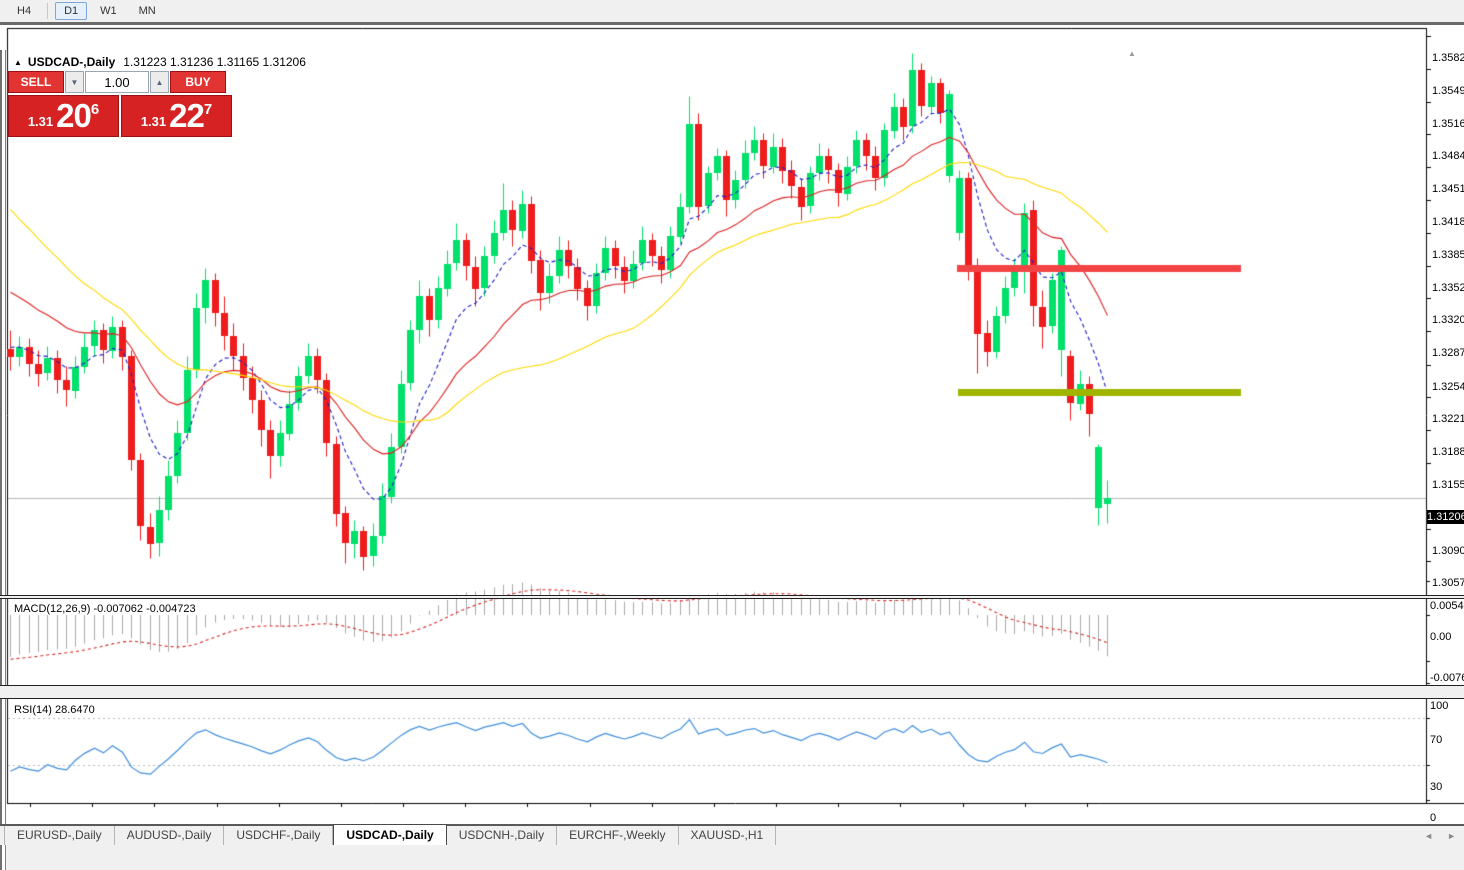 Image resolution: width=1464 pixels, height=870 pixels. What do you see at coordinates (1447, 678) in the screenshot?
I see `macd-axis-label: -0.007656` at bounding box center [1447, 678].